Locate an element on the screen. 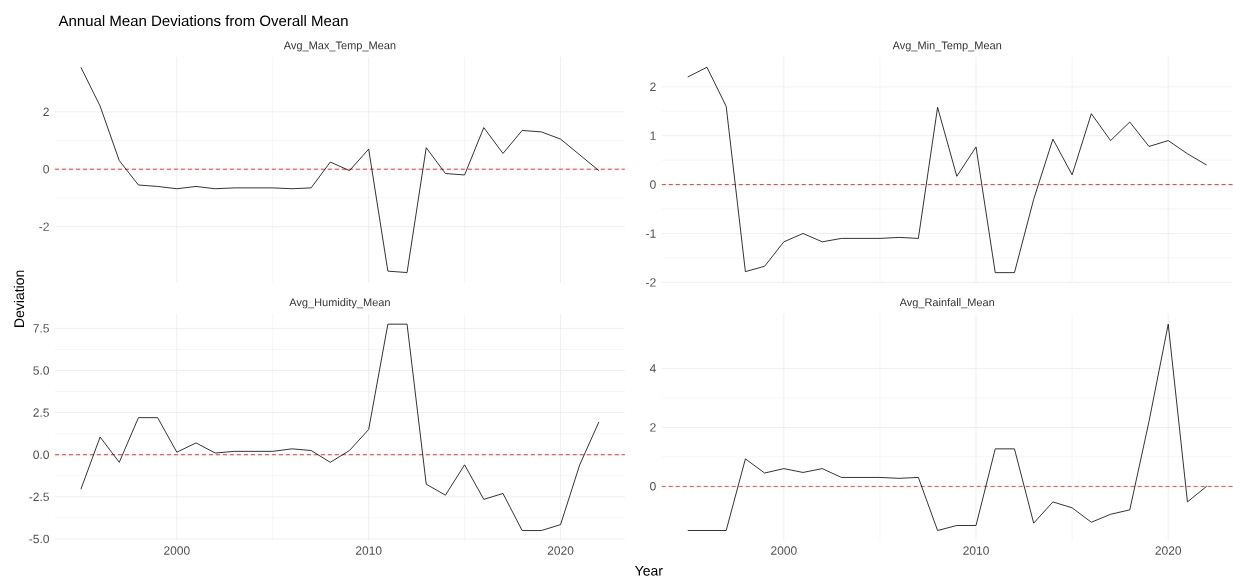 Image resolution: width=1233 pixels, height=579 pixels. chart-title: Avg_Rainfall_Mean is located at coordinates (947, 303).